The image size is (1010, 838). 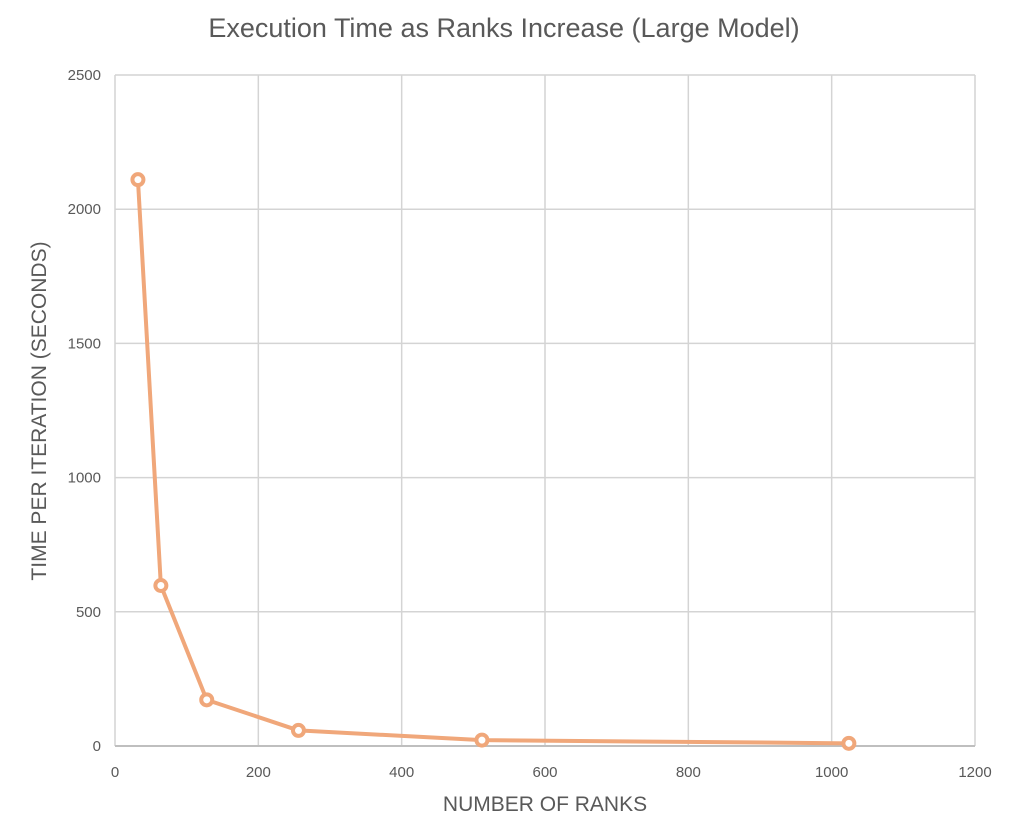 What do you see at coordinates (115, 772) in the screenshot?
I see `x-tick-label: 0` at bounding box center [115, 772].